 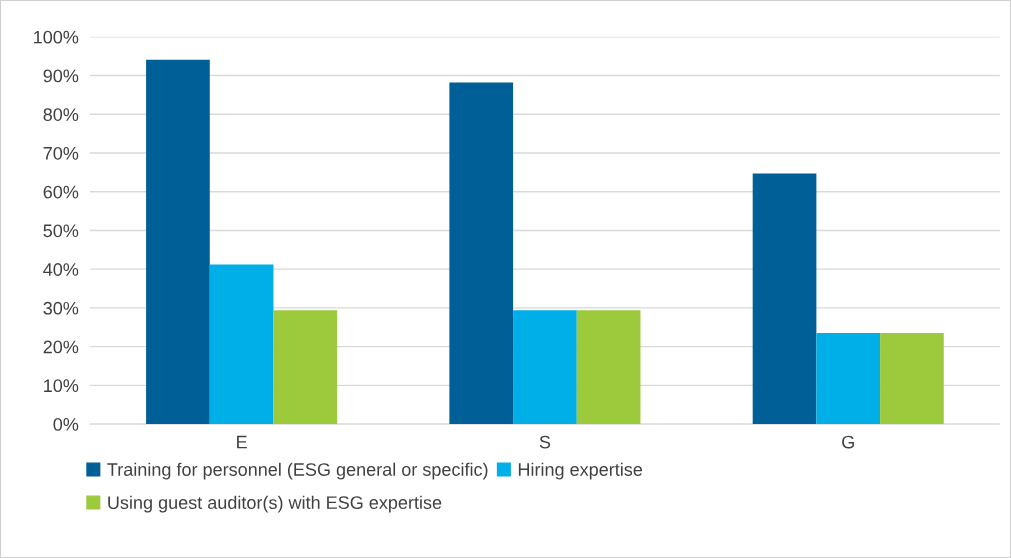 What do you see at coordinates (61, 347) in the screenshot?
I see `y-tick-label: 20%` at bounding box center [61, 347].